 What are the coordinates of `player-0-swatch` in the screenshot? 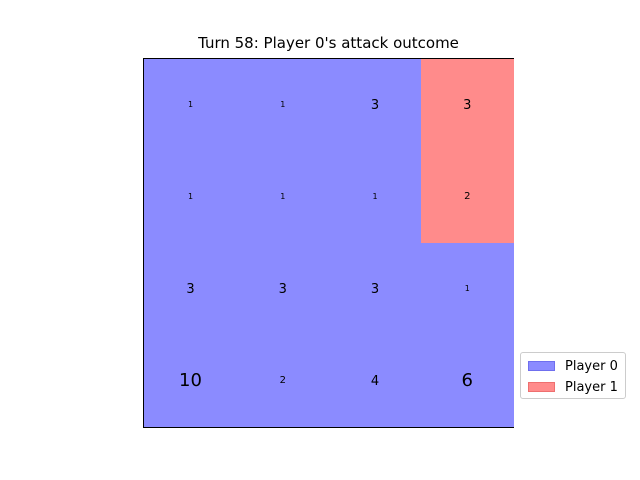 It's located at (541, 366).